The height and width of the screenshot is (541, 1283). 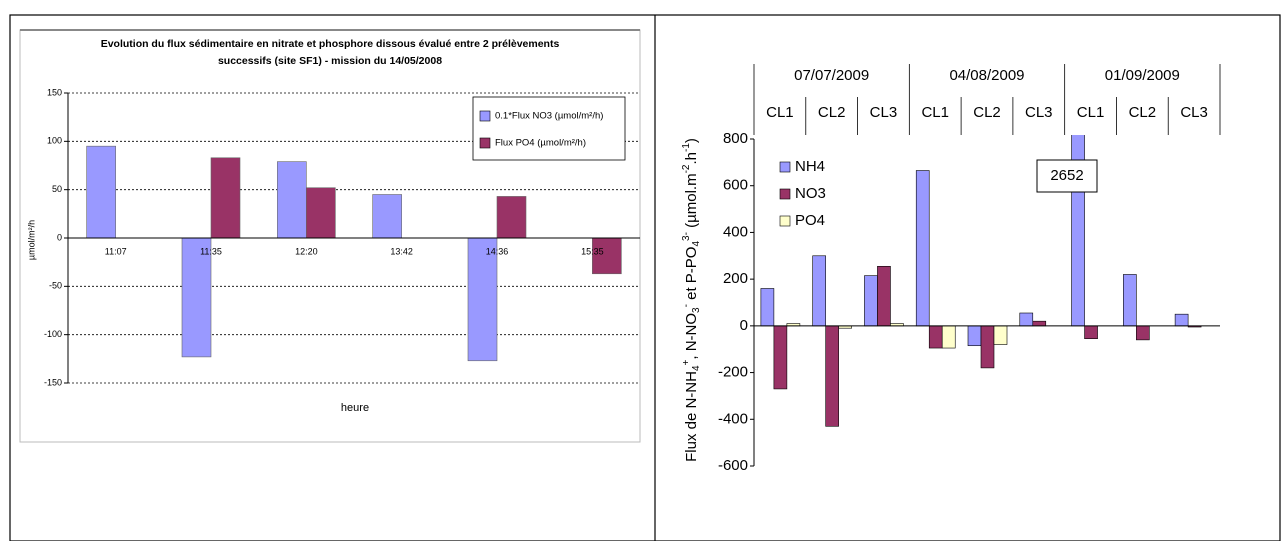 I want to click on y-axis-label-part: et P-PO, so click(x=691, y=276).